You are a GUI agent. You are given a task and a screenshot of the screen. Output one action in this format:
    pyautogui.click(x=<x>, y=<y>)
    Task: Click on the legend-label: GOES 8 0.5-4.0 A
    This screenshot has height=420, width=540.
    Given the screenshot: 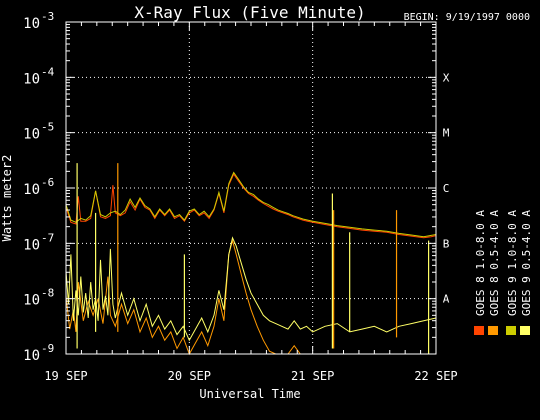 What is the action you would take?
    pyautogui.click(x=494, y=263)
    